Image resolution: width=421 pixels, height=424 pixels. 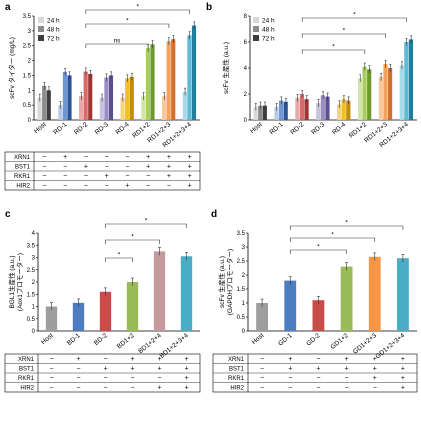 I want to click on legend-swatch, so click(x=41, y=29).